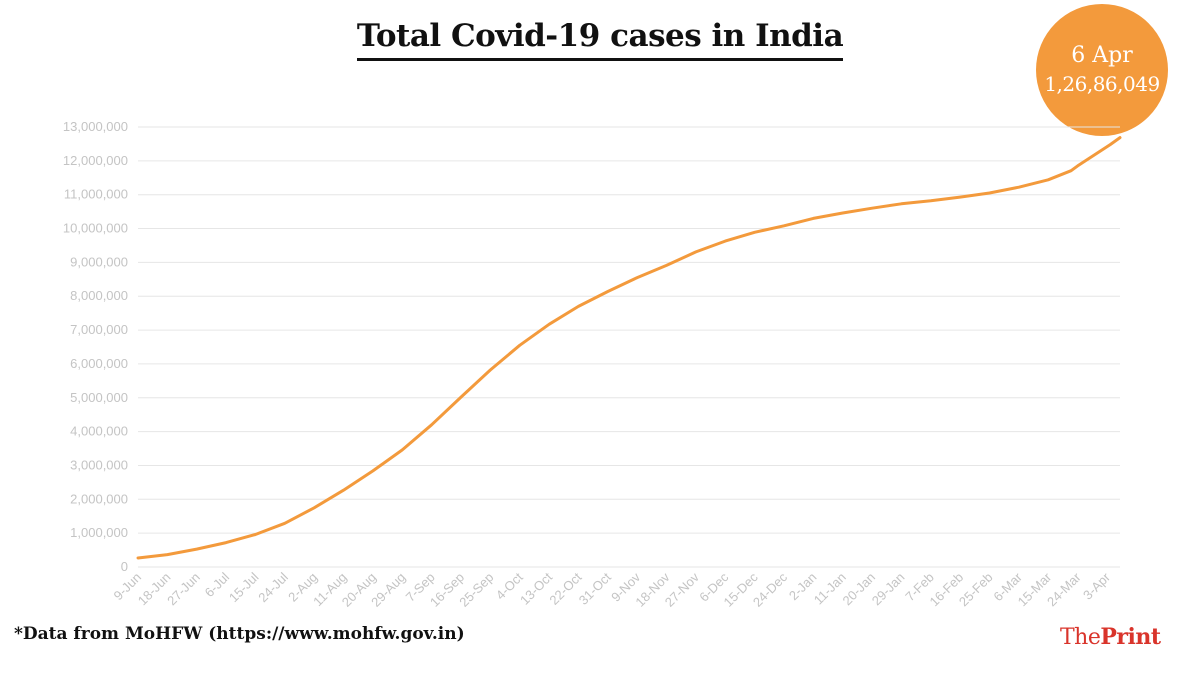  I want to click on x-tick-label: 3-Apr, so click(1097, 586).